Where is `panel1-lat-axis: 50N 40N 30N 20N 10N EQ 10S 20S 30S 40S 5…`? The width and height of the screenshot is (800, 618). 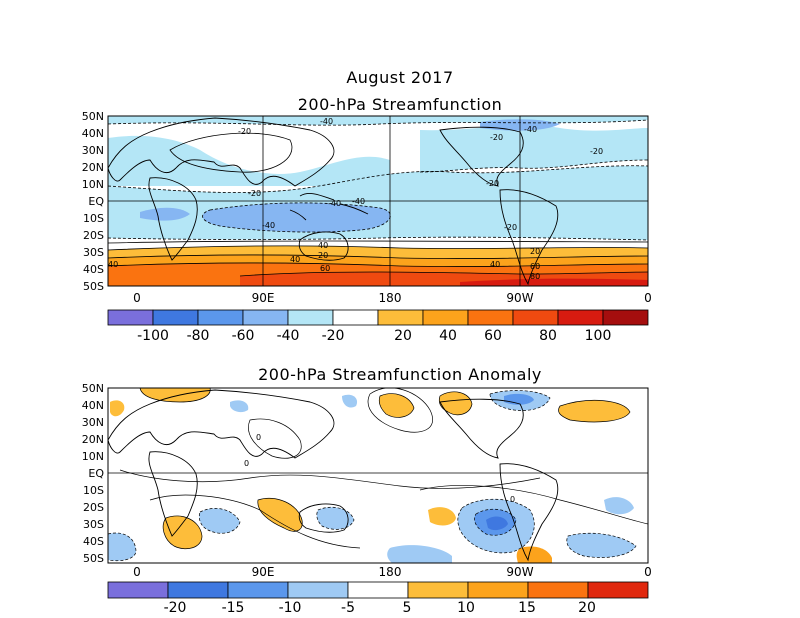 panel1-lat-axis: 50N 40N 30N 20N 10N EQ 10S 20S 30S 40S 5… is located at coordinates (93, 201).